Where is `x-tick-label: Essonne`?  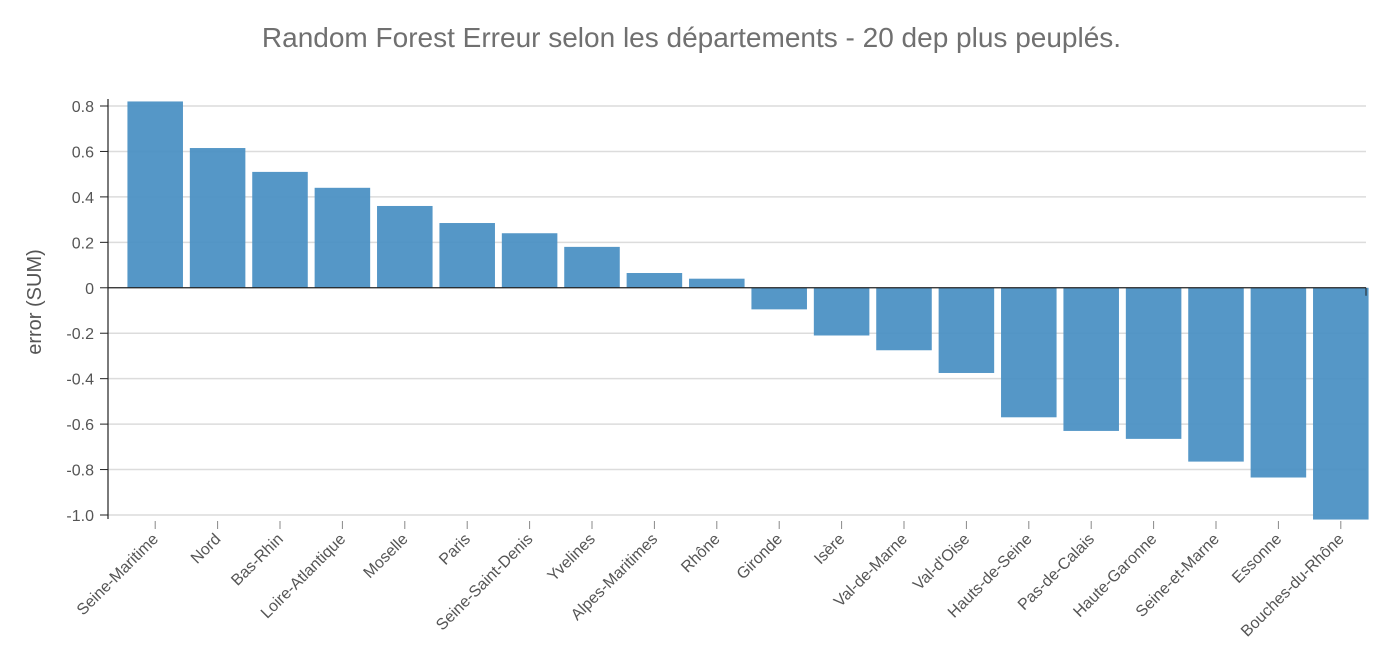 x-tick-label: Essonne is located at coordinates (1257, 559).